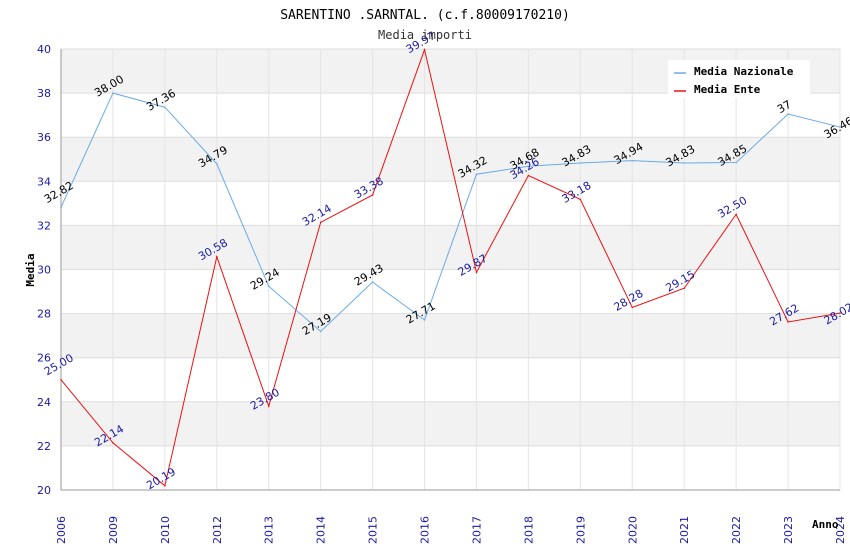 This screenshot has width=850, height=550. Describe the element at coordinates (425, 35) in the screenshot. I see `chart-subtitle: Media importi` at that location.